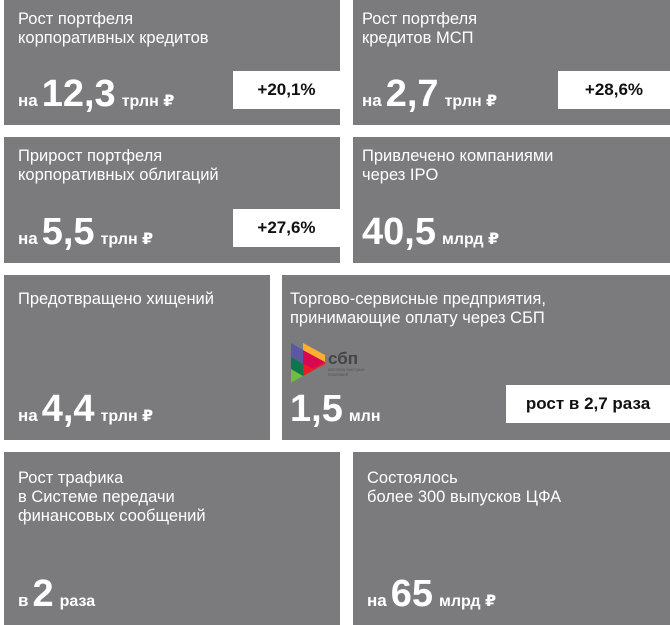 The height and width of the screenshot is (625, 670). I want to click on sbp-logo-text: сбп система быстрых платежей, so click(346, 363).